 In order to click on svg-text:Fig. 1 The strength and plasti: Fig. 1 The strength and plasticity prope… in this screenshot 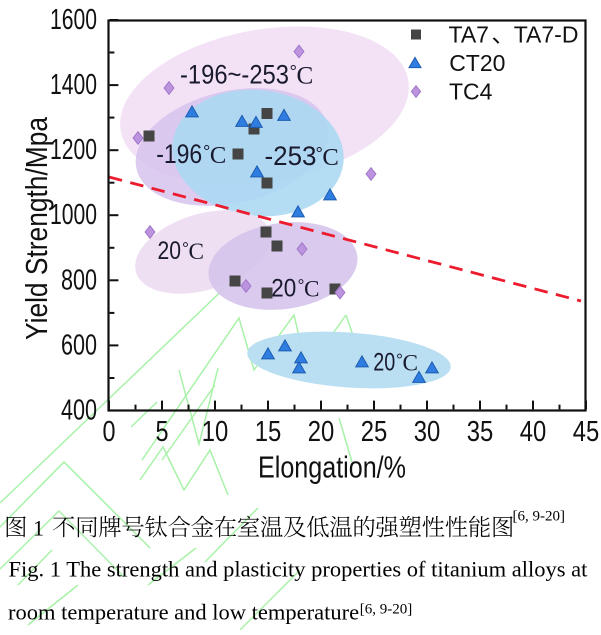, I will do `click(299, 569)`.